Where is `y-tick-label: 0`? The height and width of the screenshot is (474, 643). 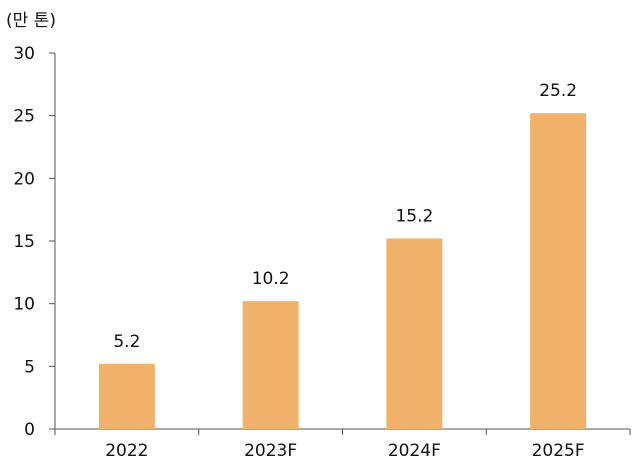 y-tick-label: 0 is located at coordinates (29, 430).